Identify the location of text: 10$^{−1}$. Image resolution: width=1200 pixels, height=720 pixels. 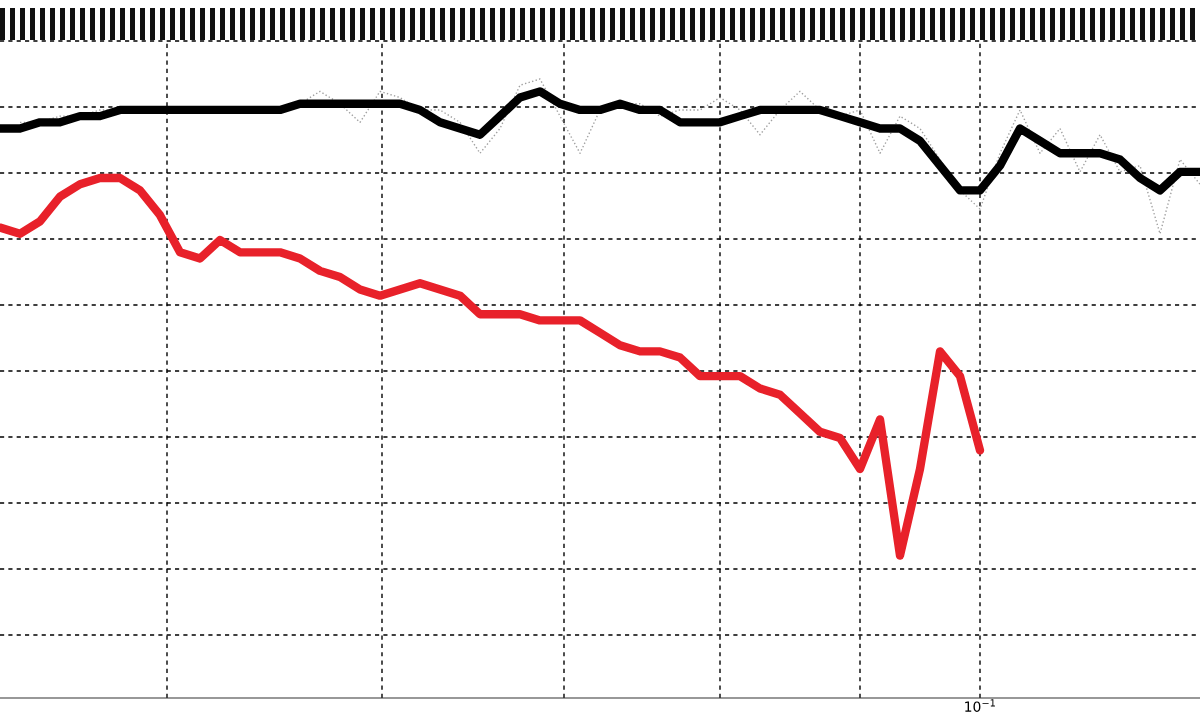
(980, 705).